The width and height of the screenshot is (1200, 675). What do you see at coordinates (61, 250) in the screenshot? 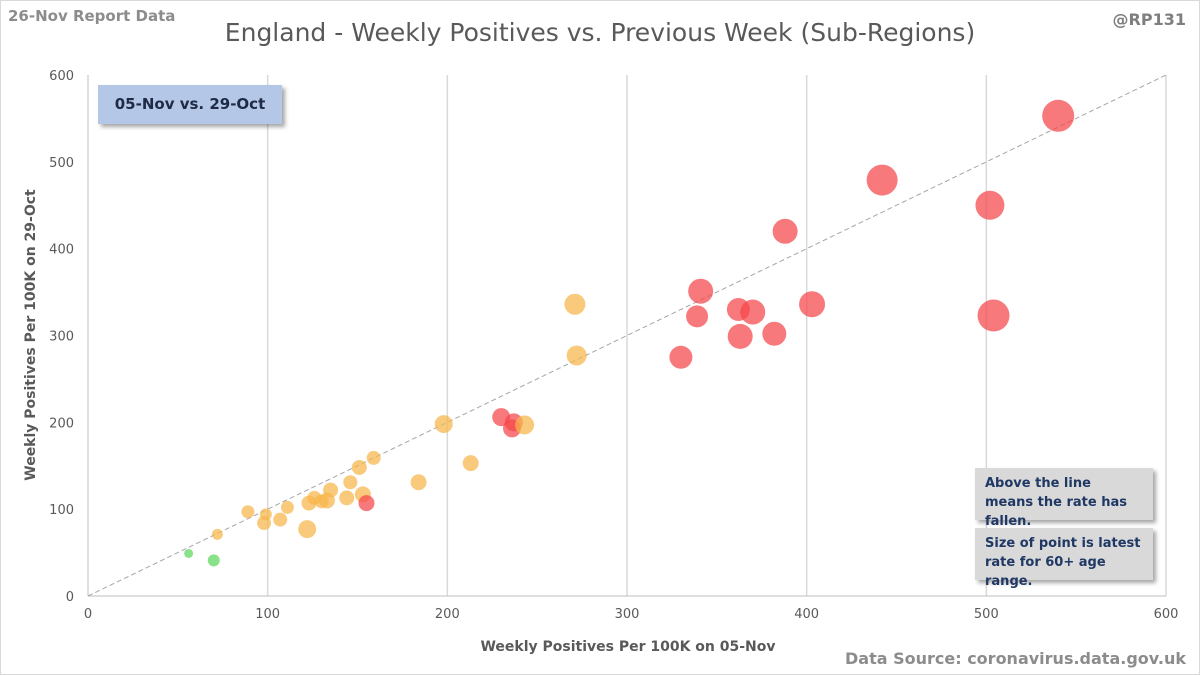
I see `y-tick-label: 400` at bounding box center [61, 250].